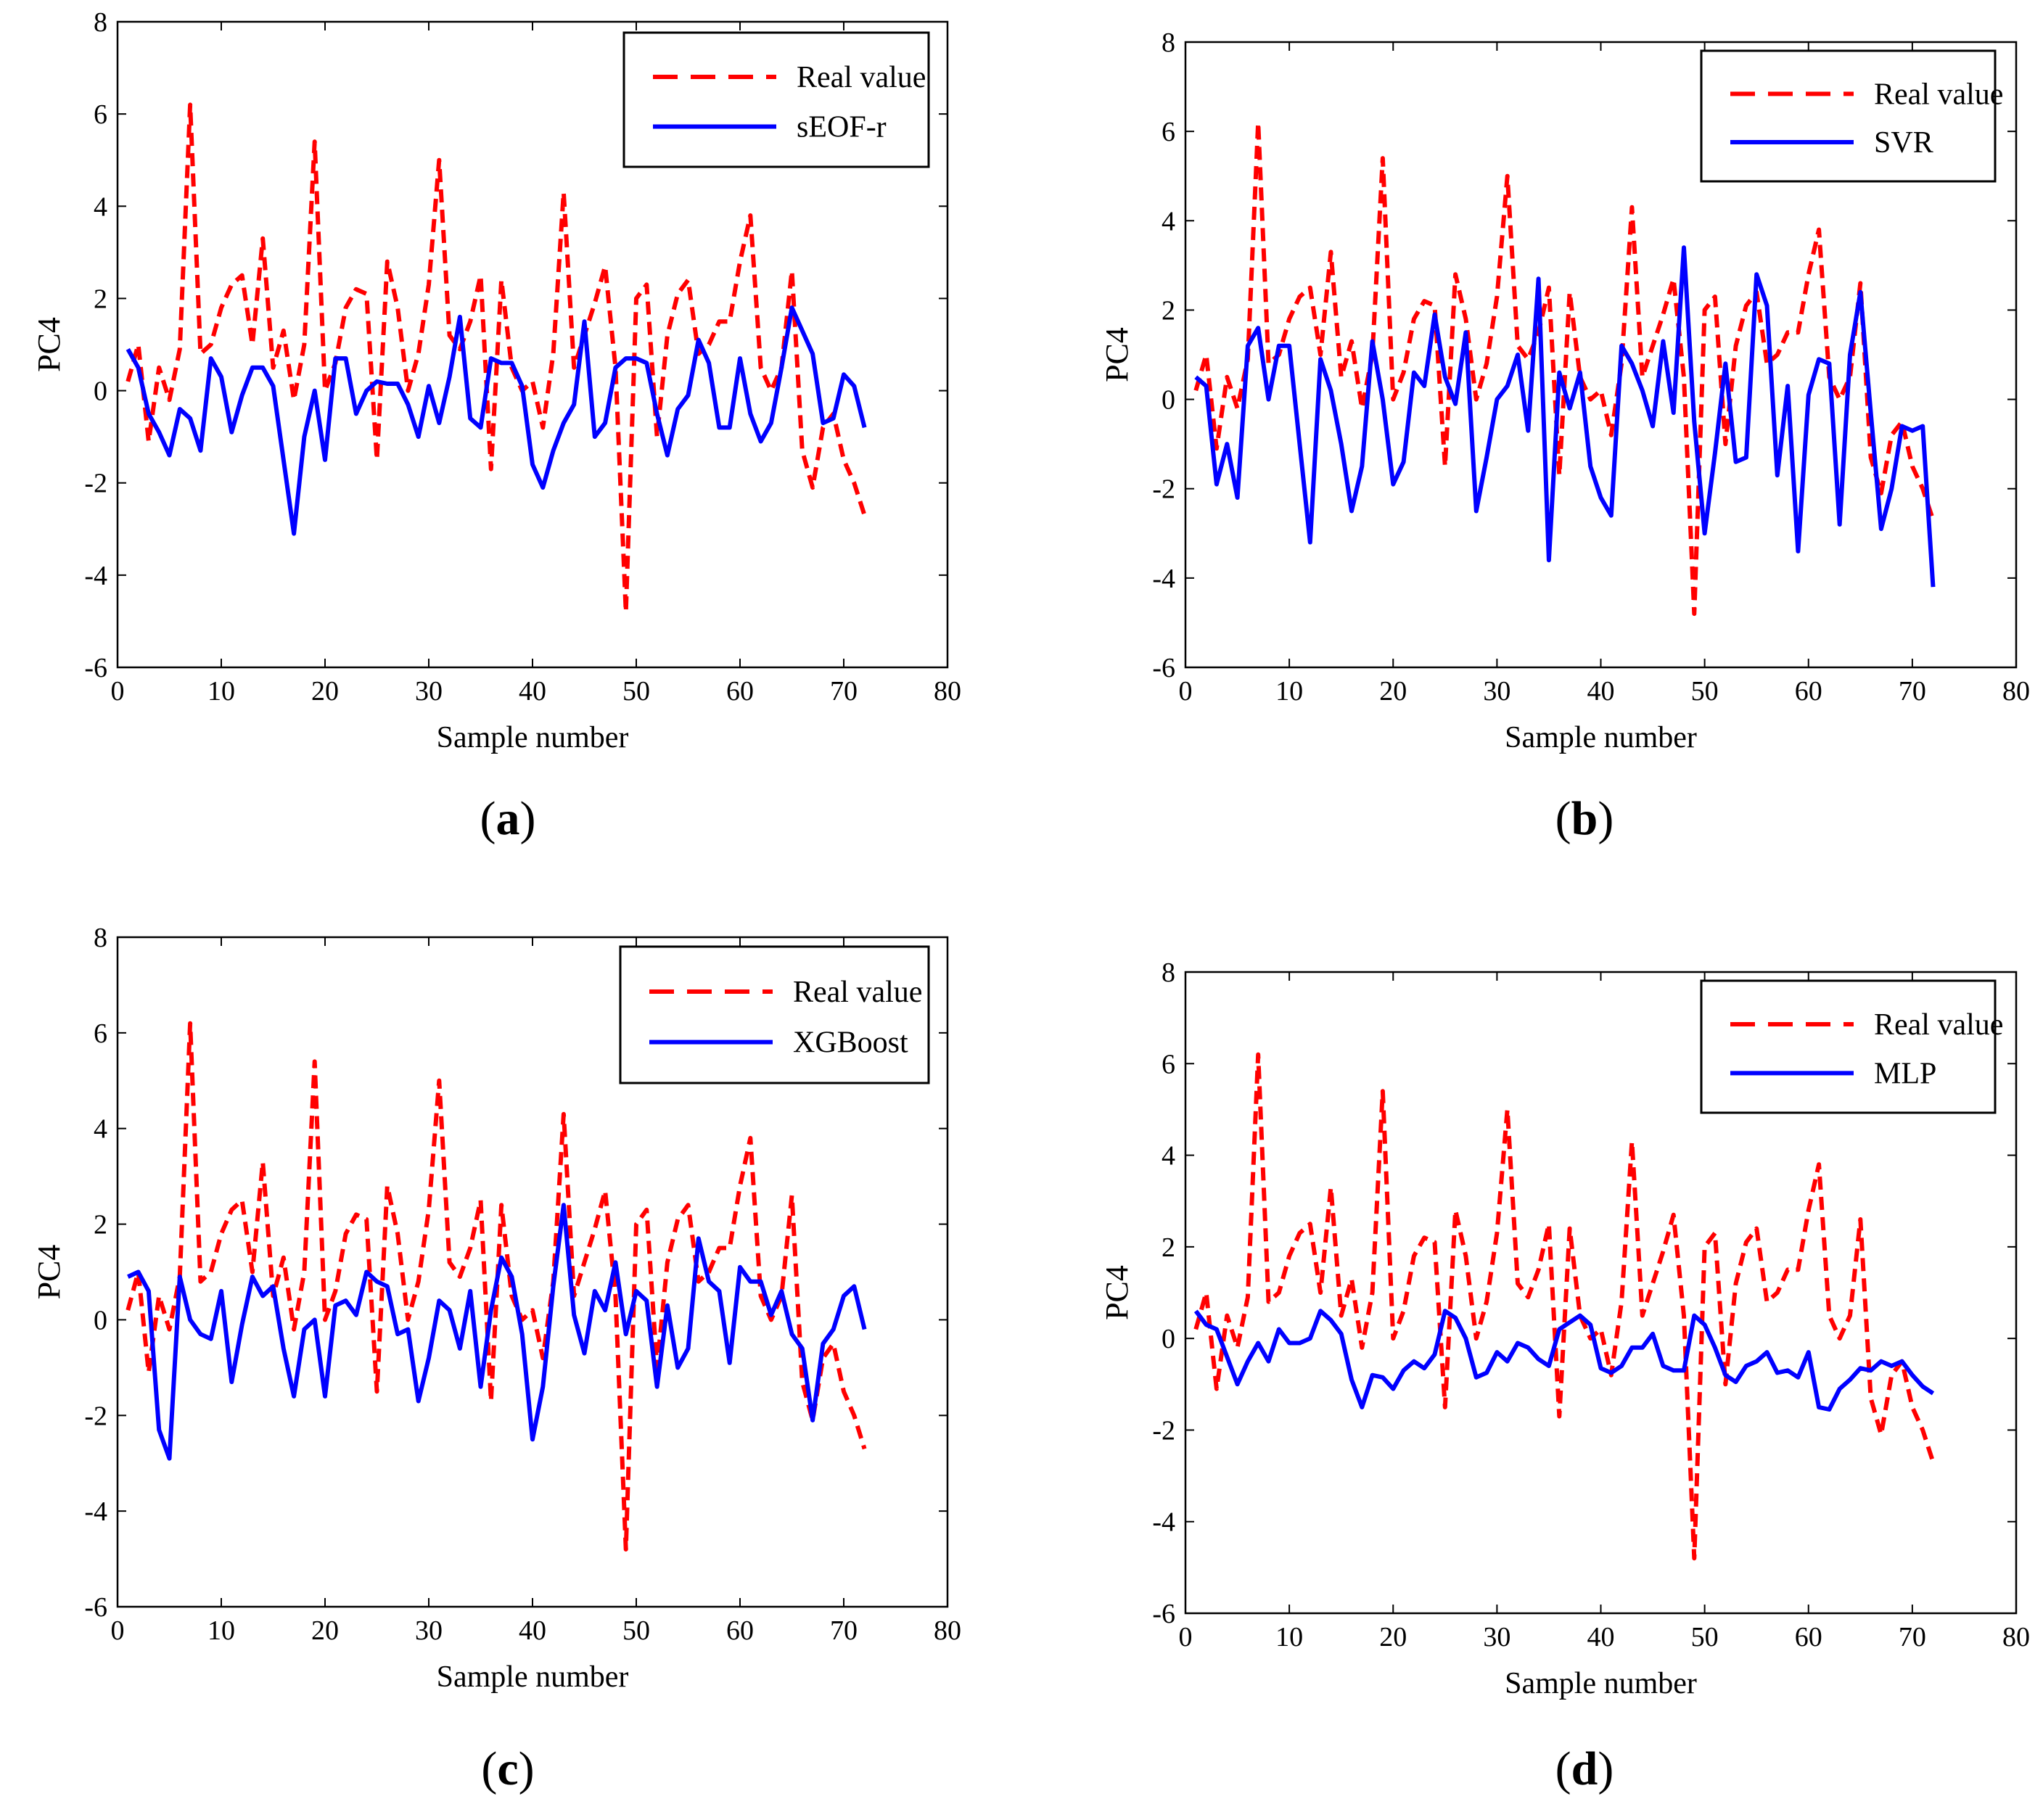 This screenshot has height=1820, width=2043. What do you see at coordinates (507, 1768) in the screenshot?
I see `panel-label: (c)` at bounding box center [507, 1768].